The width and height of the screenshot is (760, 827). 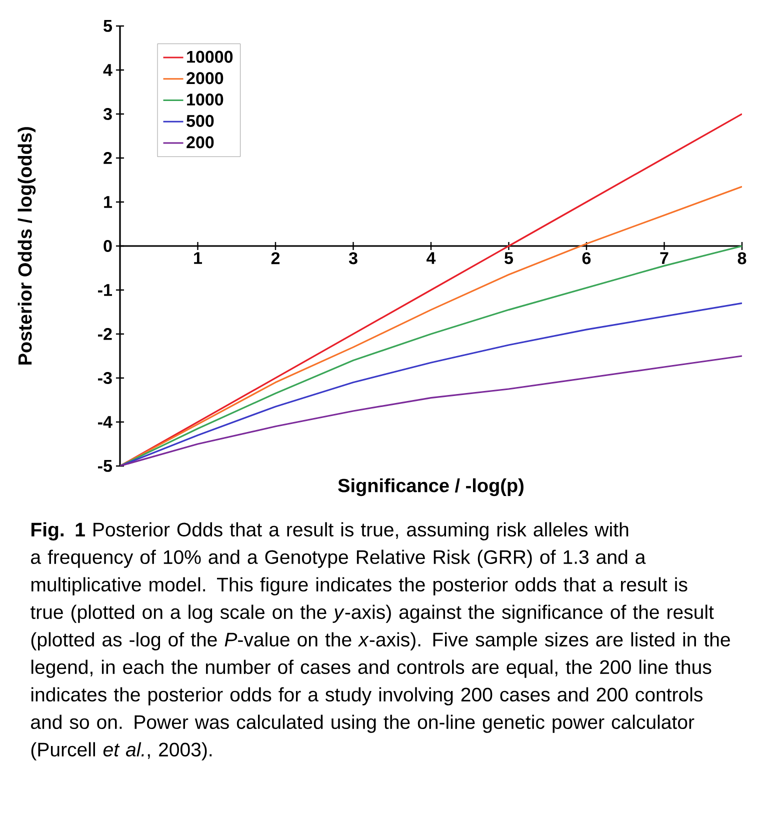 What do you see at coordinates (200, 120) in the screenshot?
I see `legend-label: 500` at bounding box center [200, 120].